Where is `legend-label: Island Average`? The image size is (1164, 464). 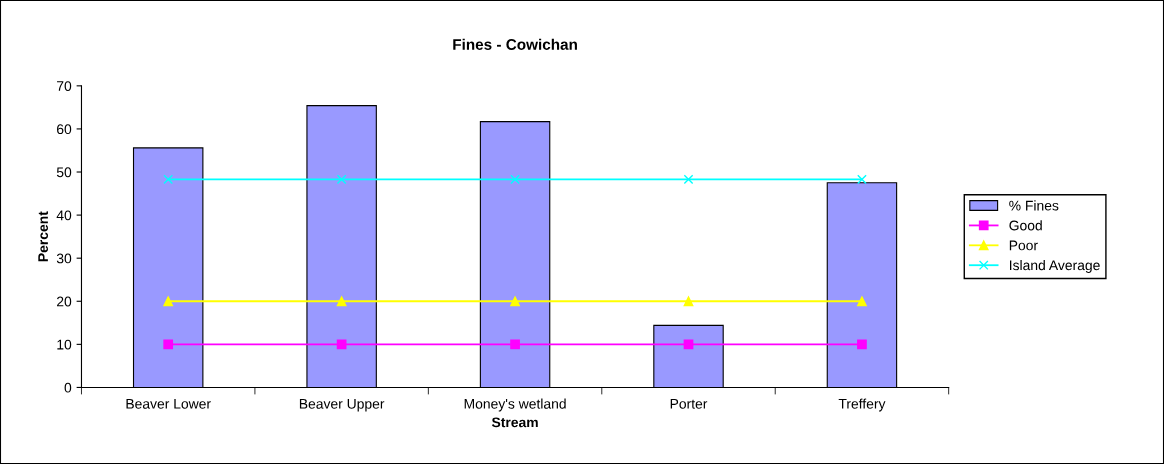
legend-label: Island Average is located at coordinates (1055, 266).